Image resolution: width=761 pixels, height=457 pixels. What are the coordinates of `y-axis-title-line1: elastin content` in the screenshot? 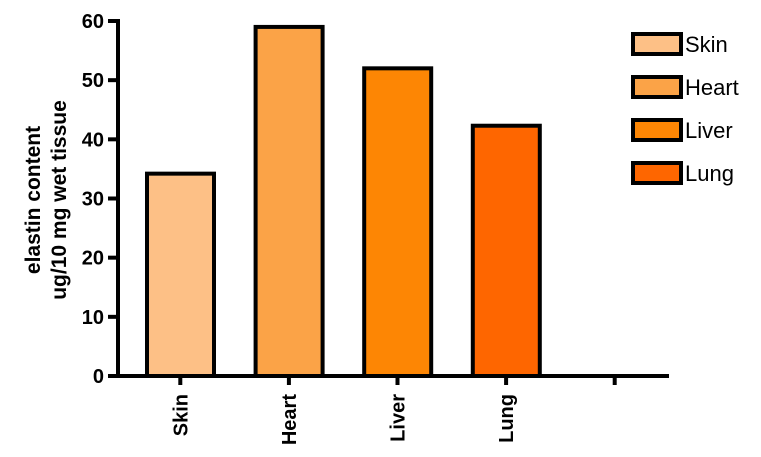 It's located at (33, 200).